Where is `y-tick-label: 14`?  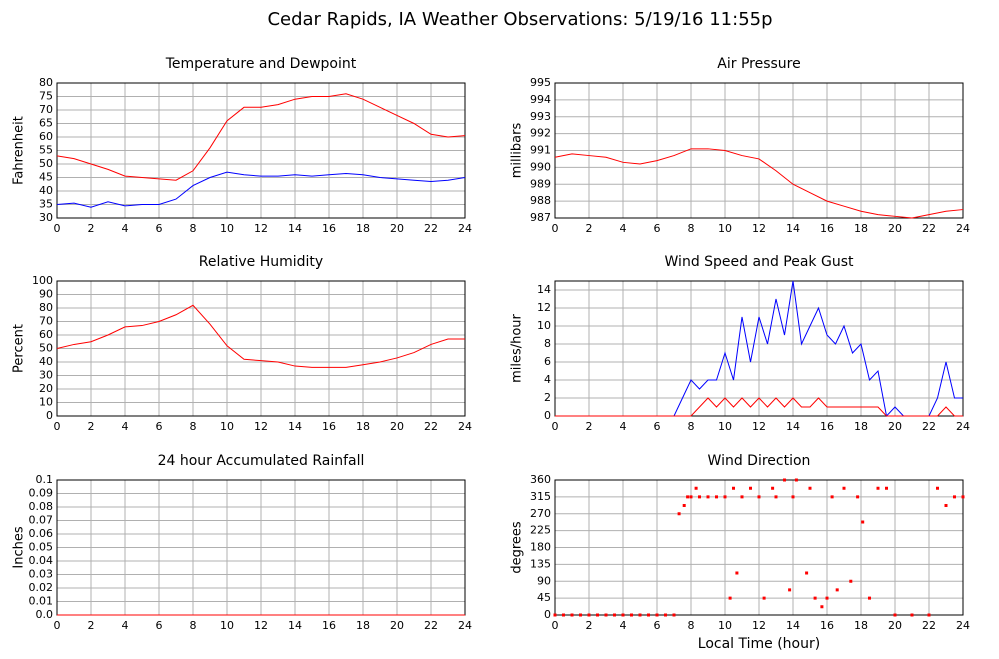 y-tick-label: 14 is located at coordinates (544, 289).